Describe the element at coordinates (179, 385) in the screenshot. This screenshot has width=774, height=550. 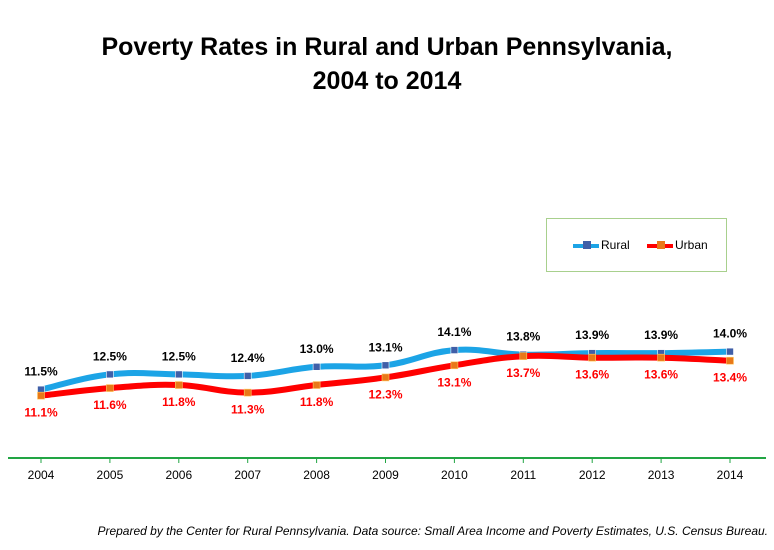
I see `point-urban-2006` at that location.